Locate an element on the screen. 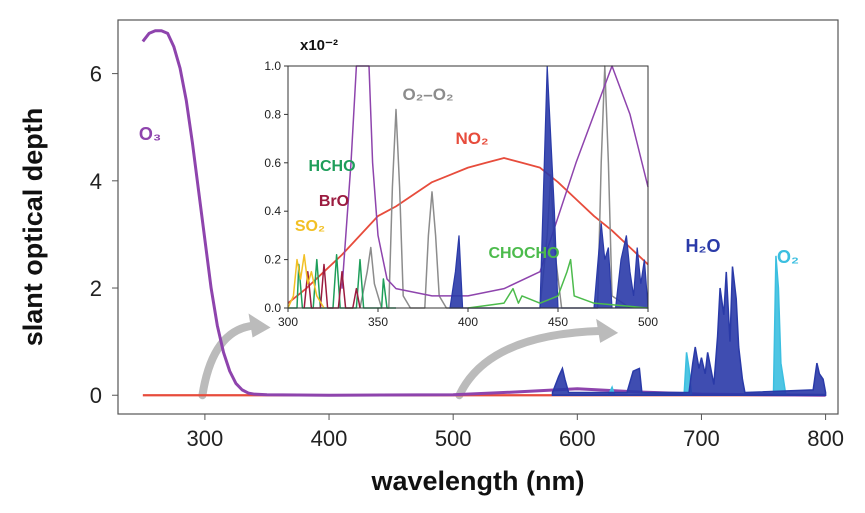  inset-series-hcho is located at coordinates (342, 281).